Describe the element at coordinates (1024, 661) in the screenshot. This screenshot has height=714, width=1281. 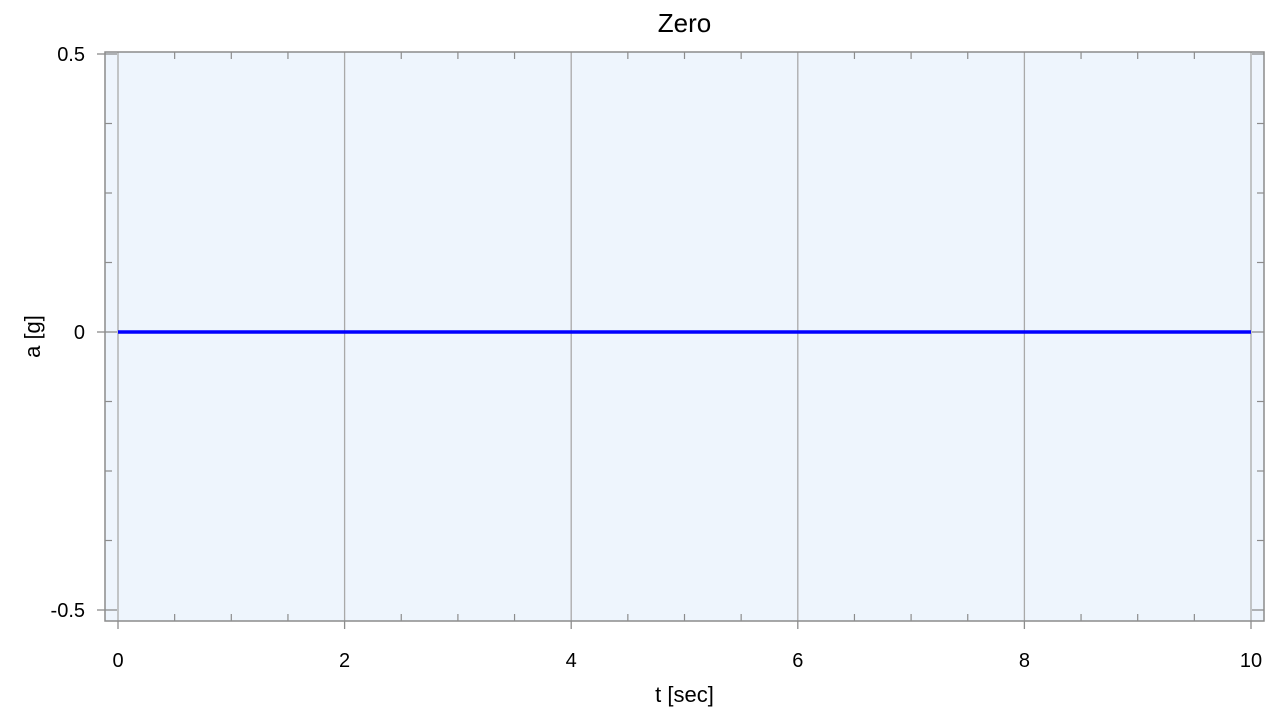
I see `x-tick-label: 8` at that location.